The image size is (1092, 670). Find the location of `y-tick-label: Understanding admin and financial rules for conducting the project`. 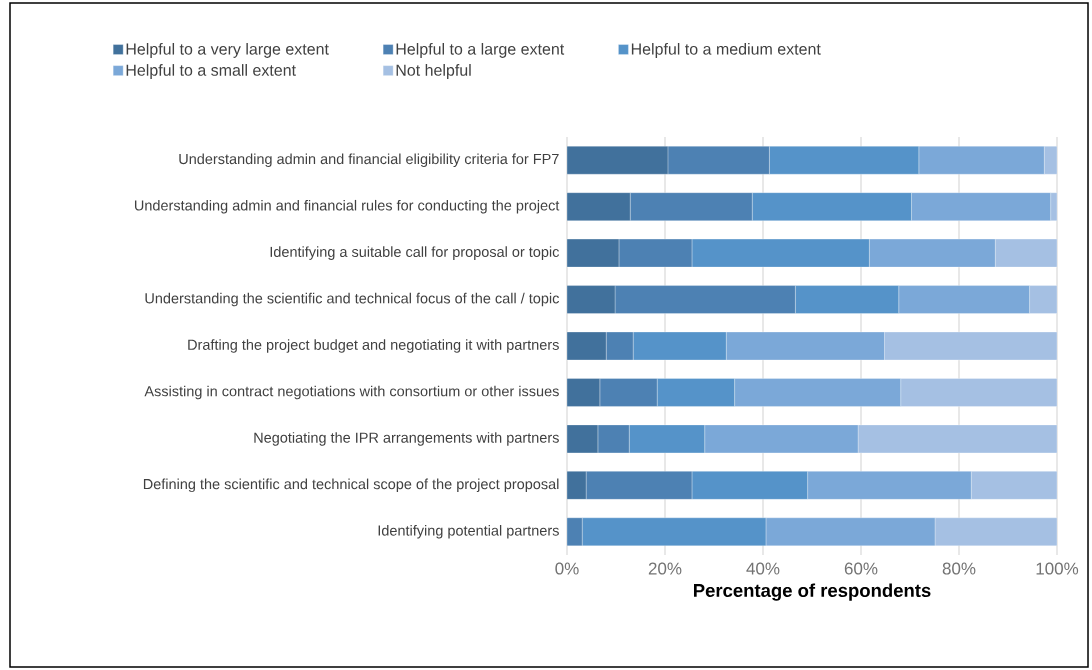

y-tick-label: Understanding admin and financial rules for conducting the project is located at coordinates (347, 206).